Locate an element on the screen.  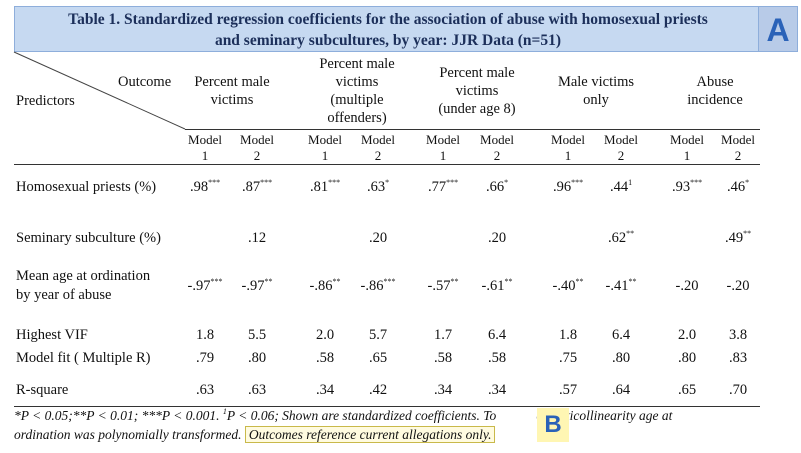
table-cell: .42 is located at coordinates (378, 390).